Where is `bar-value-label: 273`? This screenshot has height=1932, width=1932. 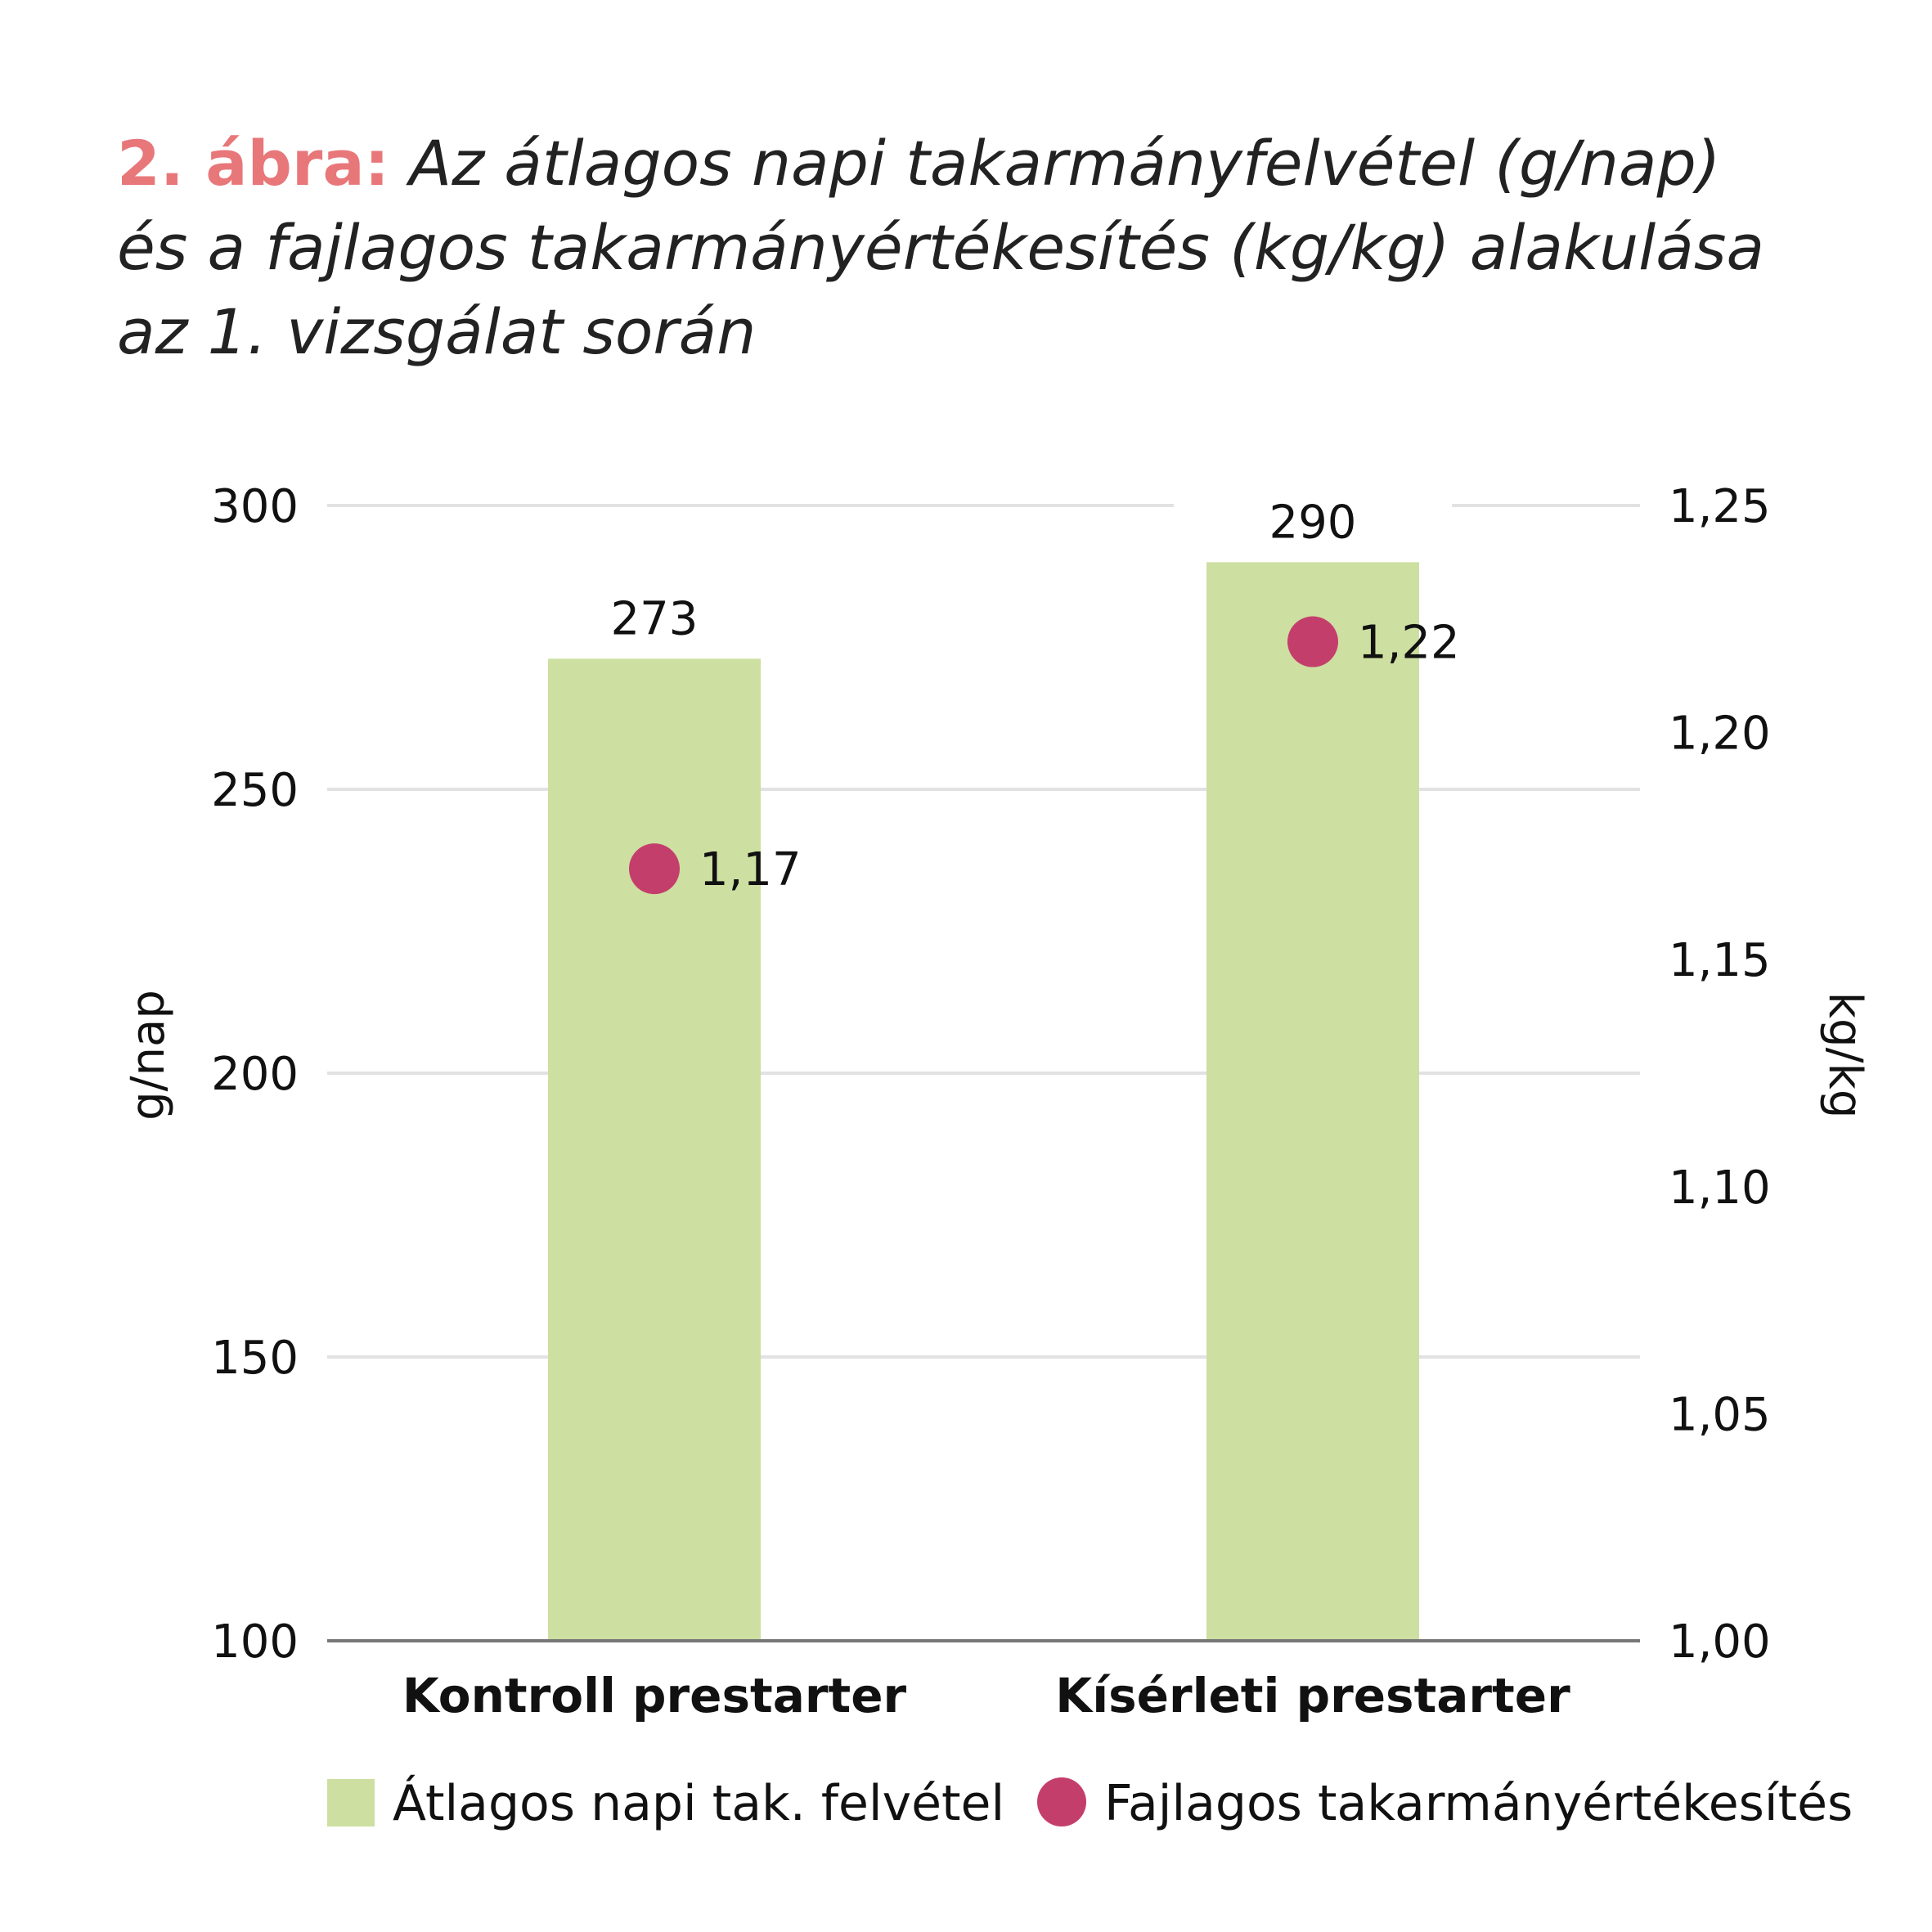
bar-value-label: 273 is located at coordinates (655, 618).